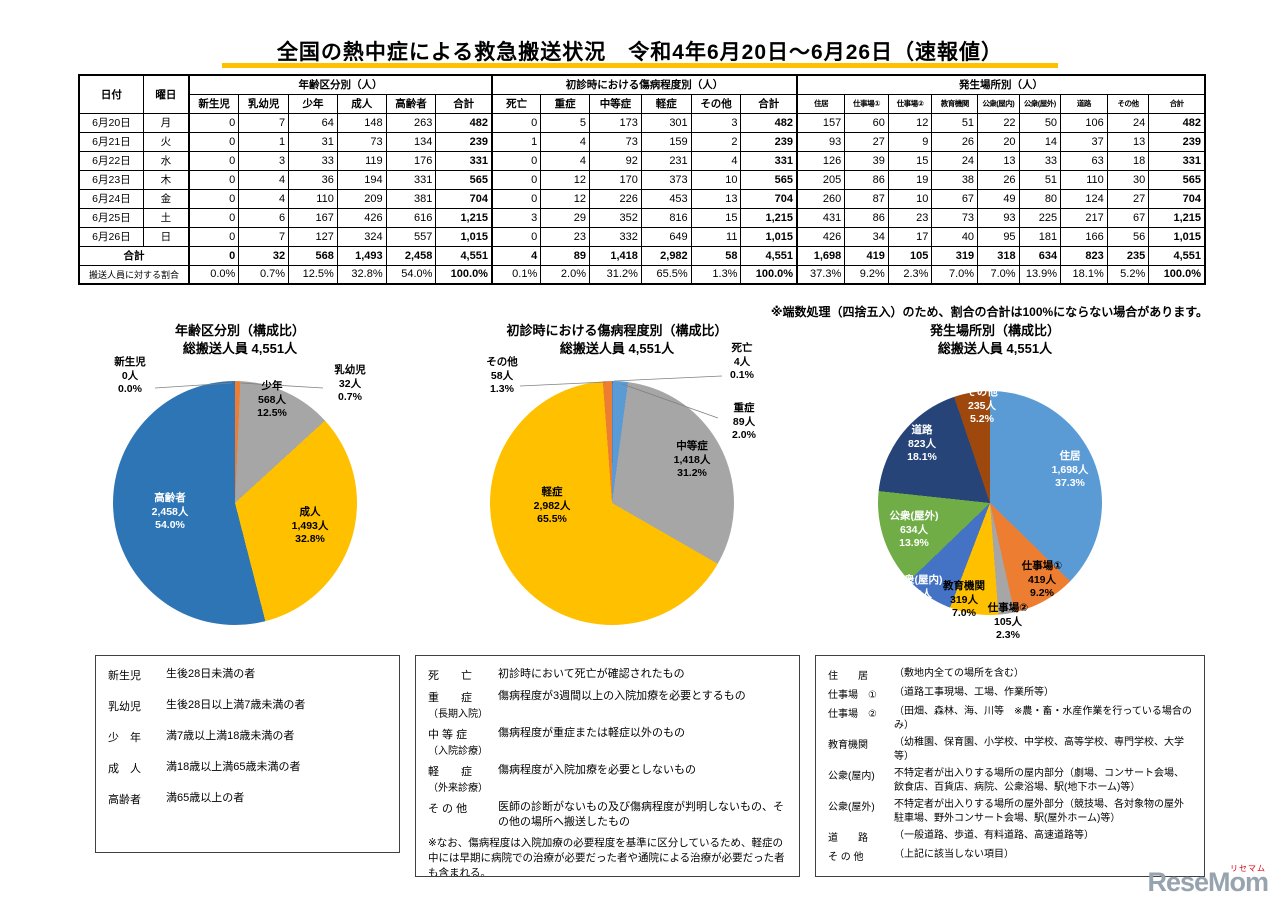 The height and width of the screenshot is (904, 1280). Describe the element at coordinates (910, 274) in the screenshot. I see `table-cell: 2.3%` at that location.